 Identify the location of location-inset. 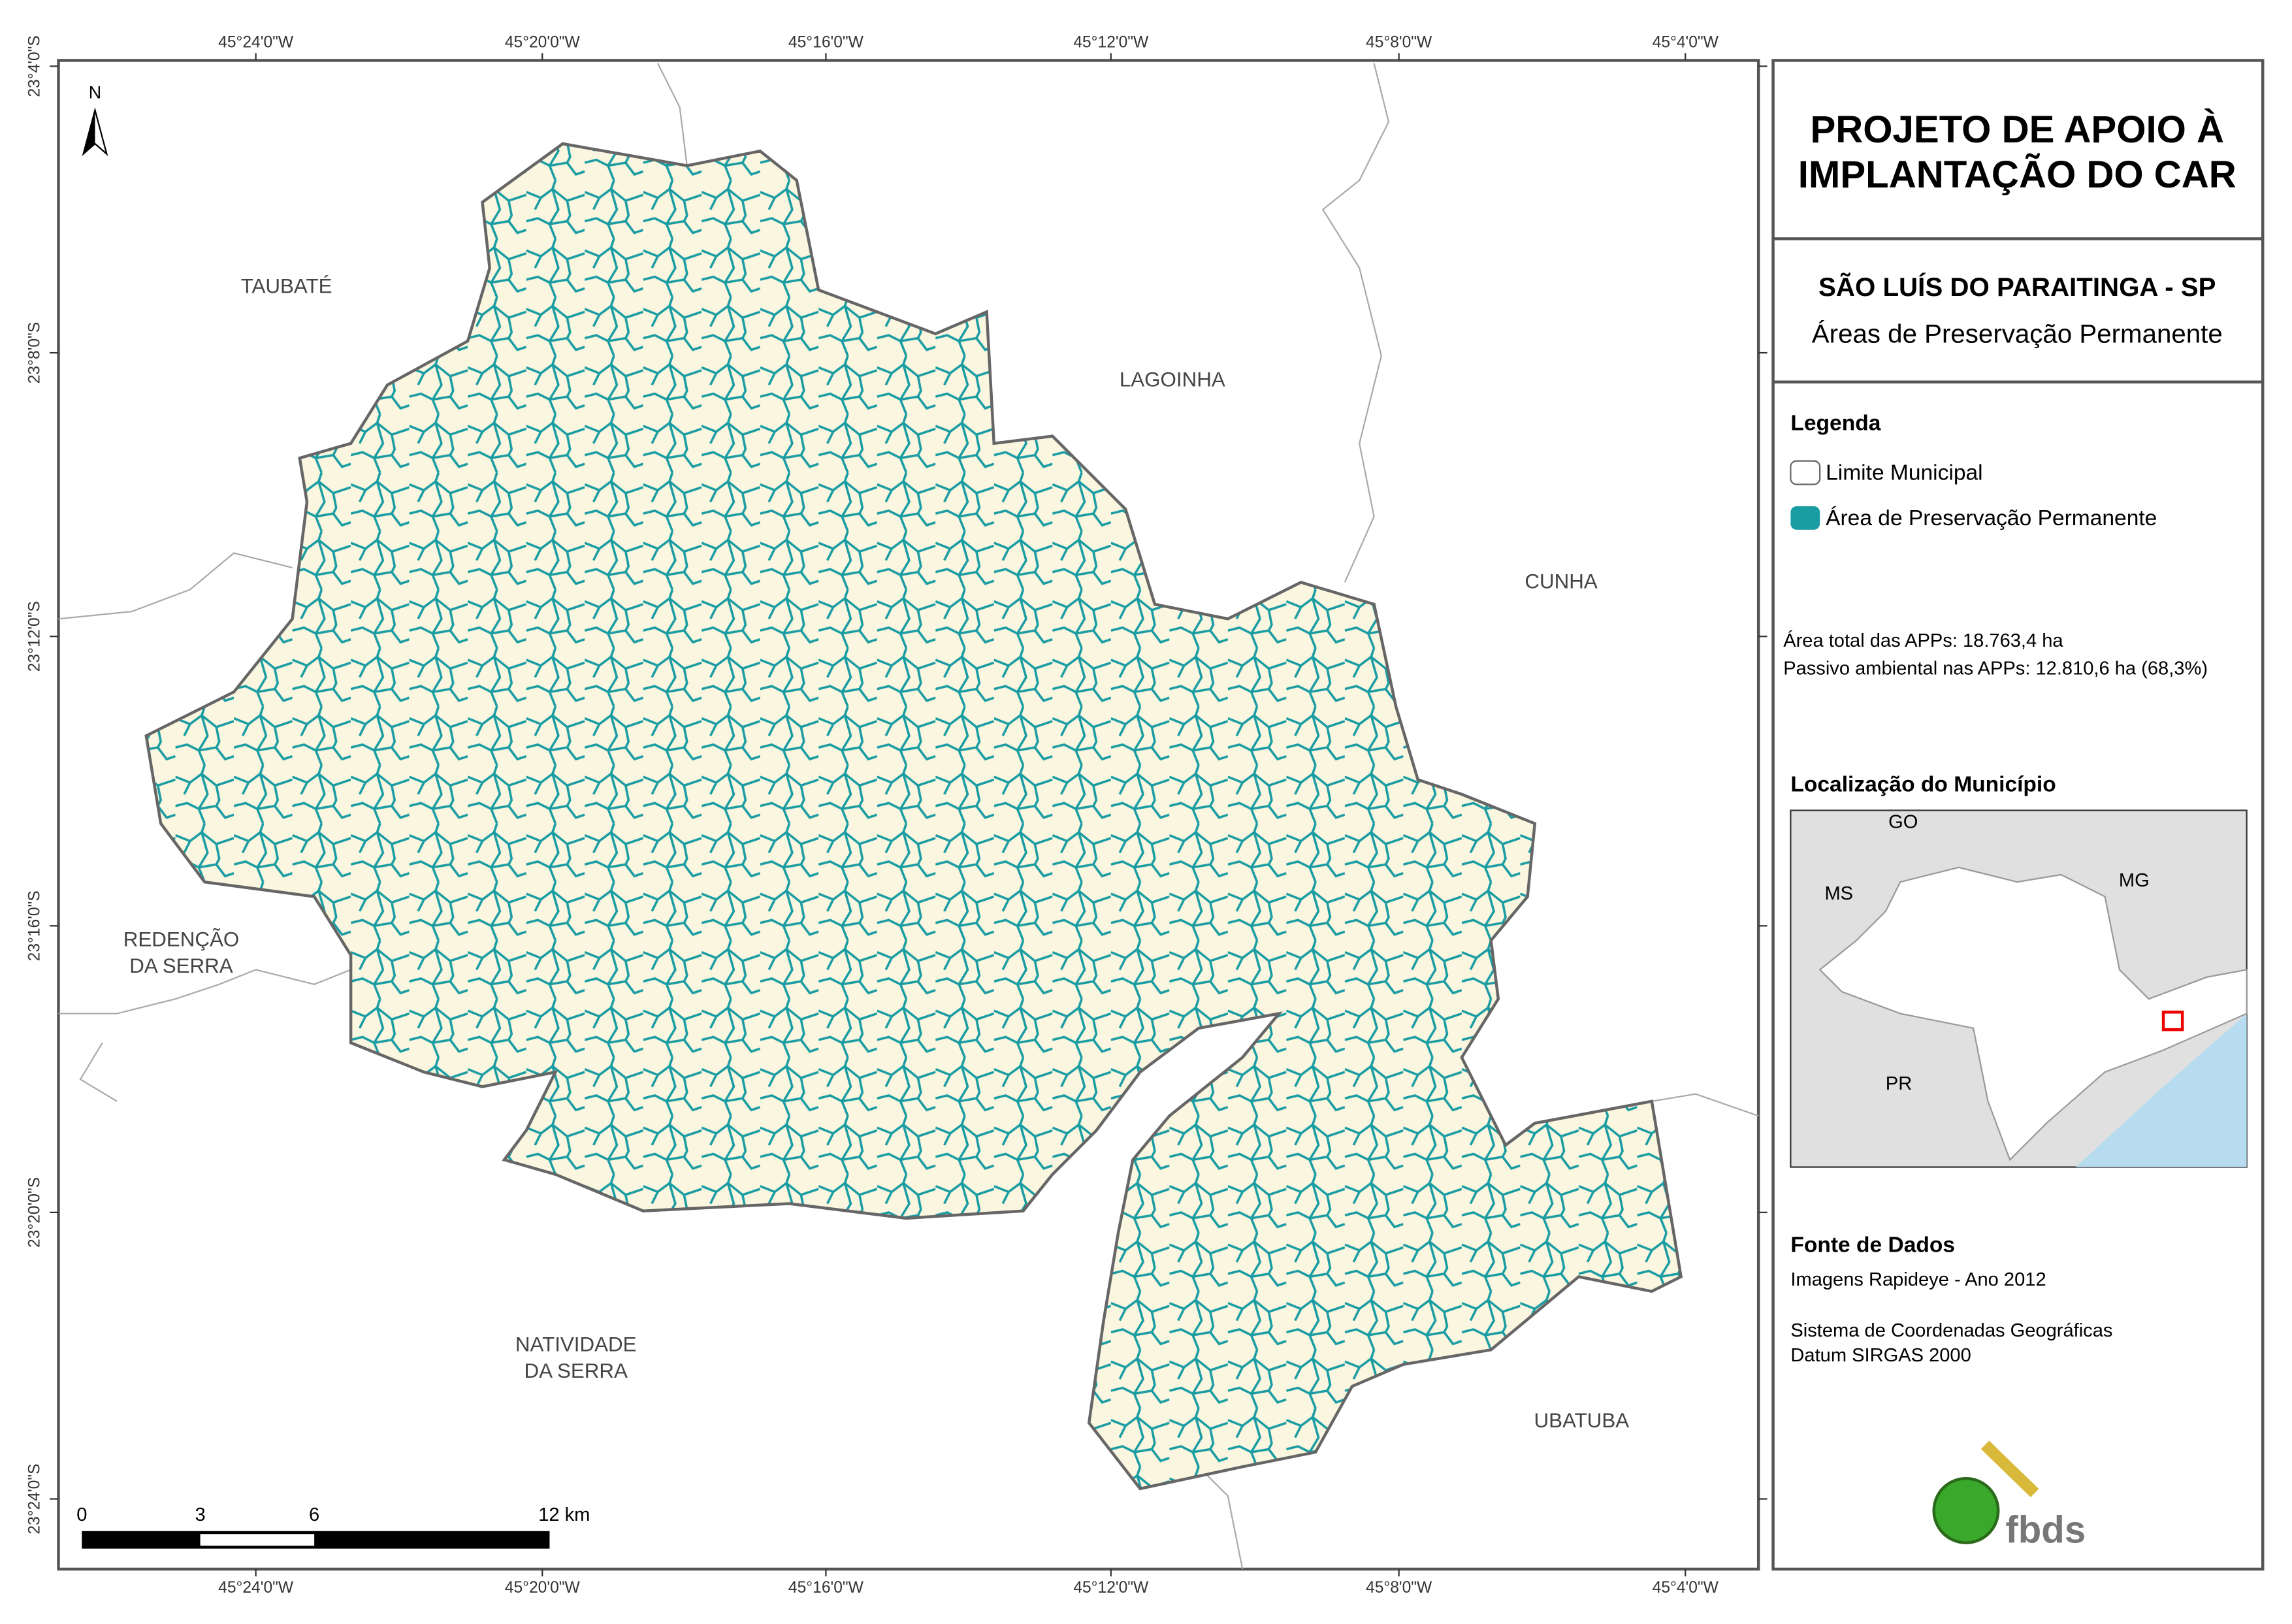
(2019, 988).